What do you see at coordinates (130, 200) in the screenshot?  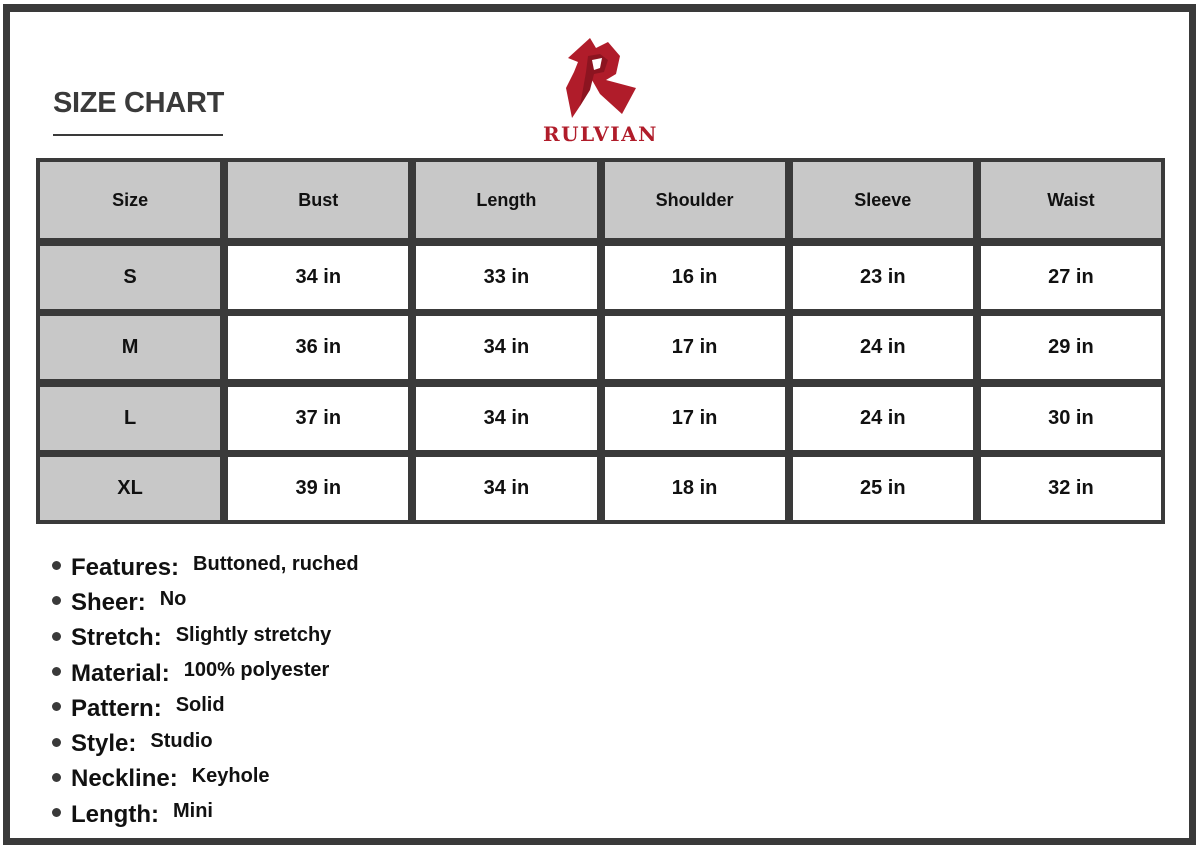 I see `header-size: Size` at bounding box center [130, 200].